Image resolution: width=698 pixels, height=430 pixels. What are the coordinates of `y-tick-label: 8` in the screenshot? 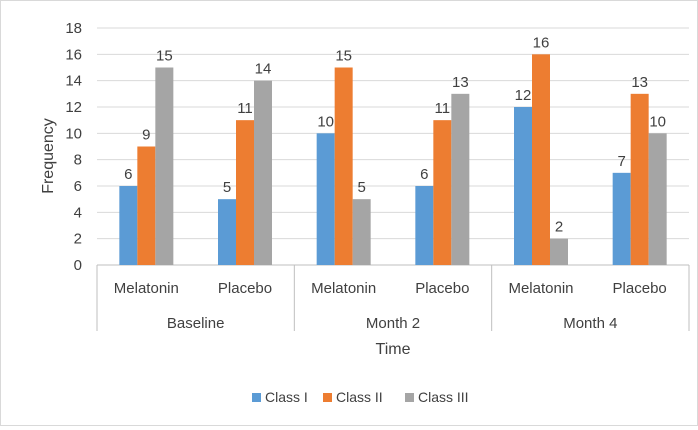 It's located at (78, 160).